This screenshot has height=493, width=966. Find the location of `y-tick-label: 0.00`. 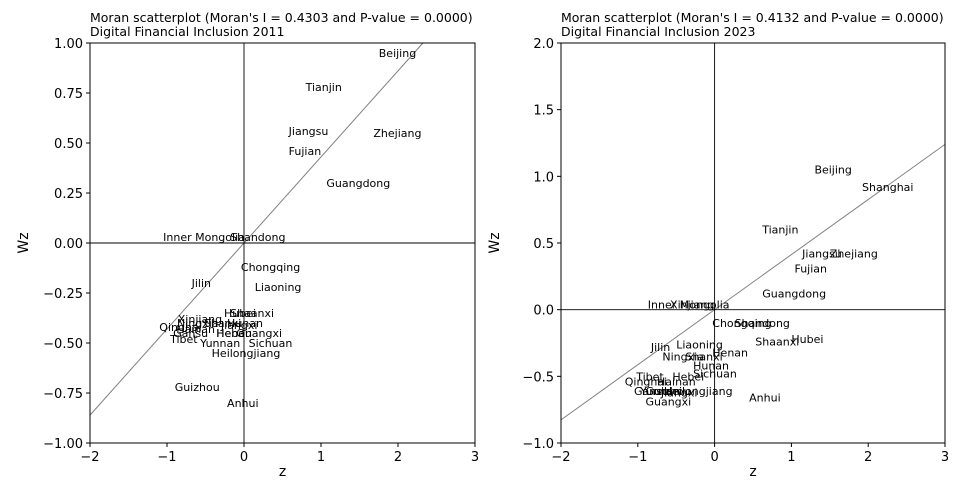

y-tick-label: 0.00 is located at coordinates (68, 244).